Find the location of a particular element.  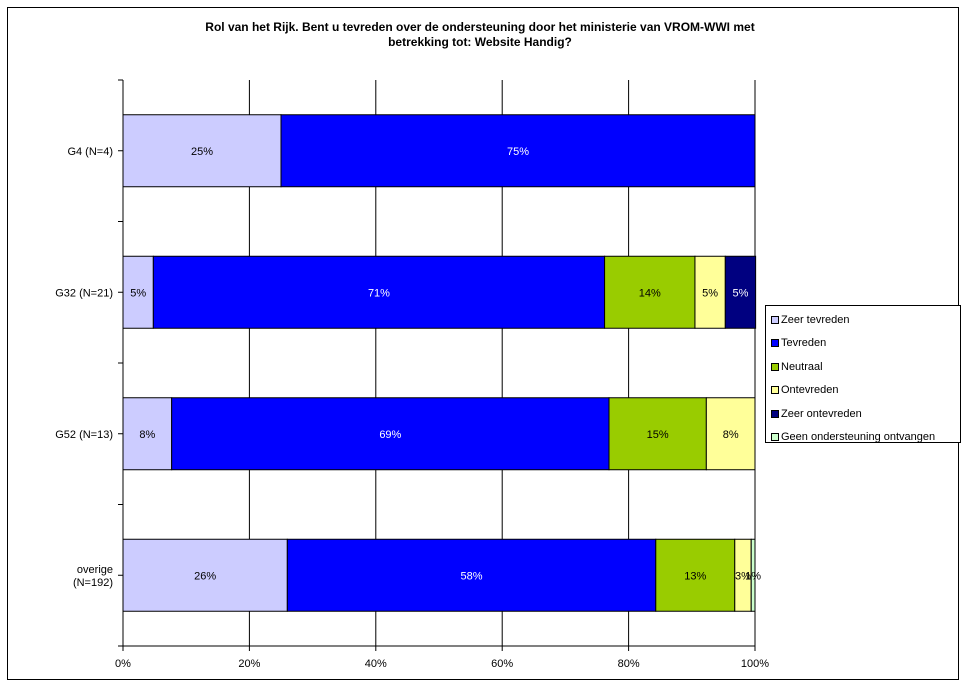

legend-label: Zeer ontevreden is located at coordinates (821, 413).